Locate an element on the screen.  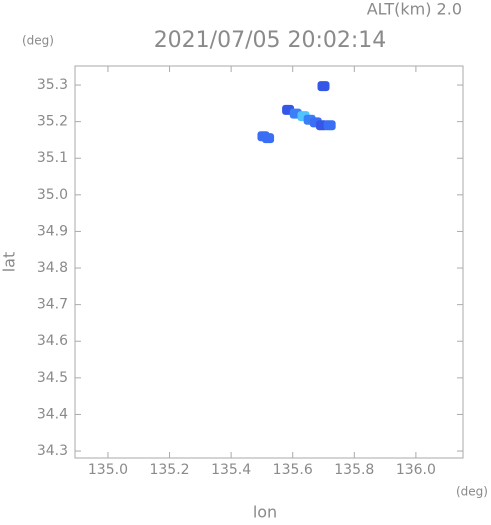
y-tick-label: 34.8 is located at coordinates (52, 268).